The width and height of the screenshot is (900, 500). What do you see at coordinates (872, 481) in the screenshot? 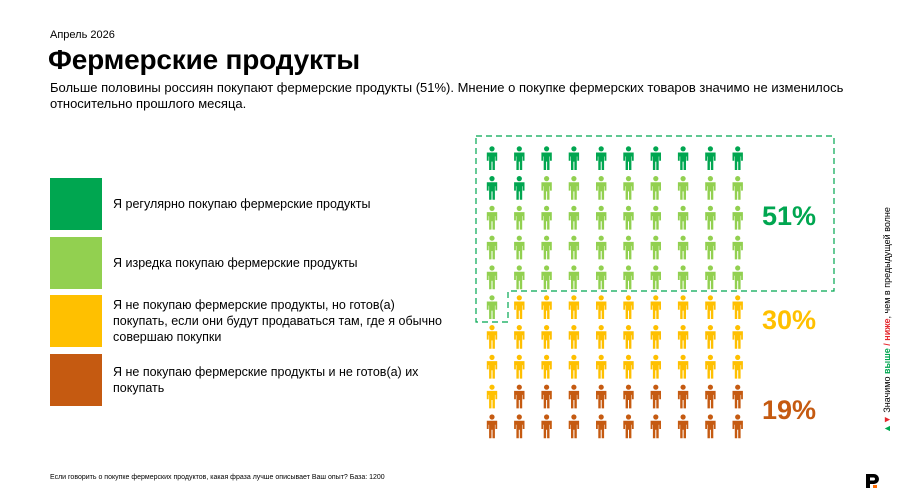
I see `brand-logo-icon` at bounding box center [872, 481].